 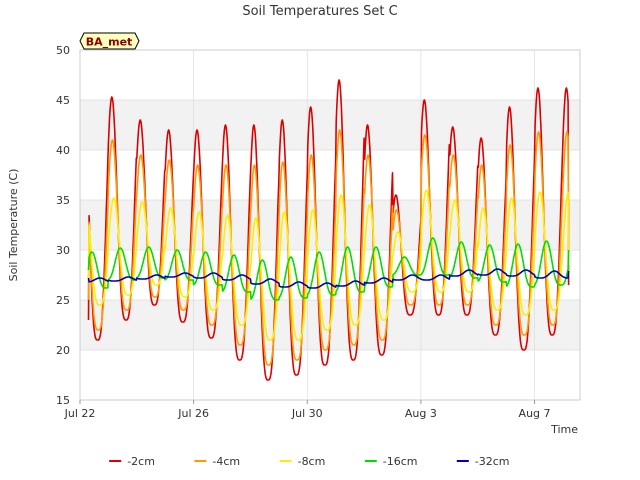 I want to click on y-tick-label: 50, so click(x=63, y=50).